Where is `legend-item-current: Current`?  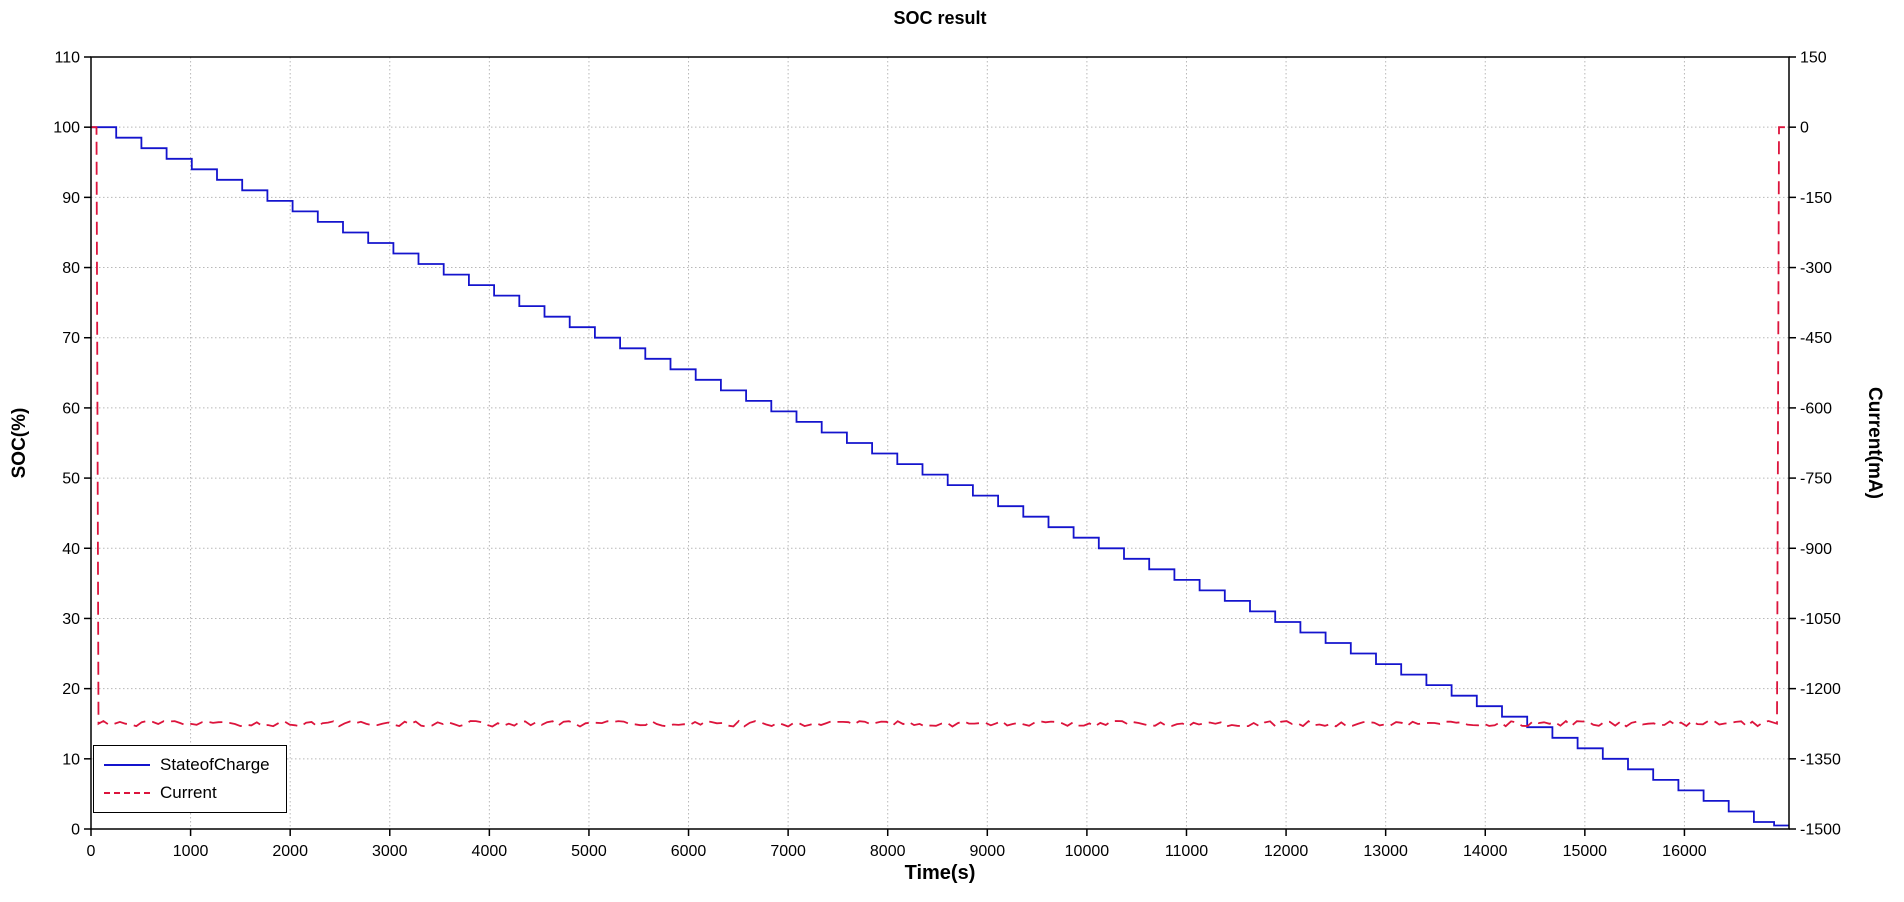 legend-item-current: Current is located at coordinates (187, 793).